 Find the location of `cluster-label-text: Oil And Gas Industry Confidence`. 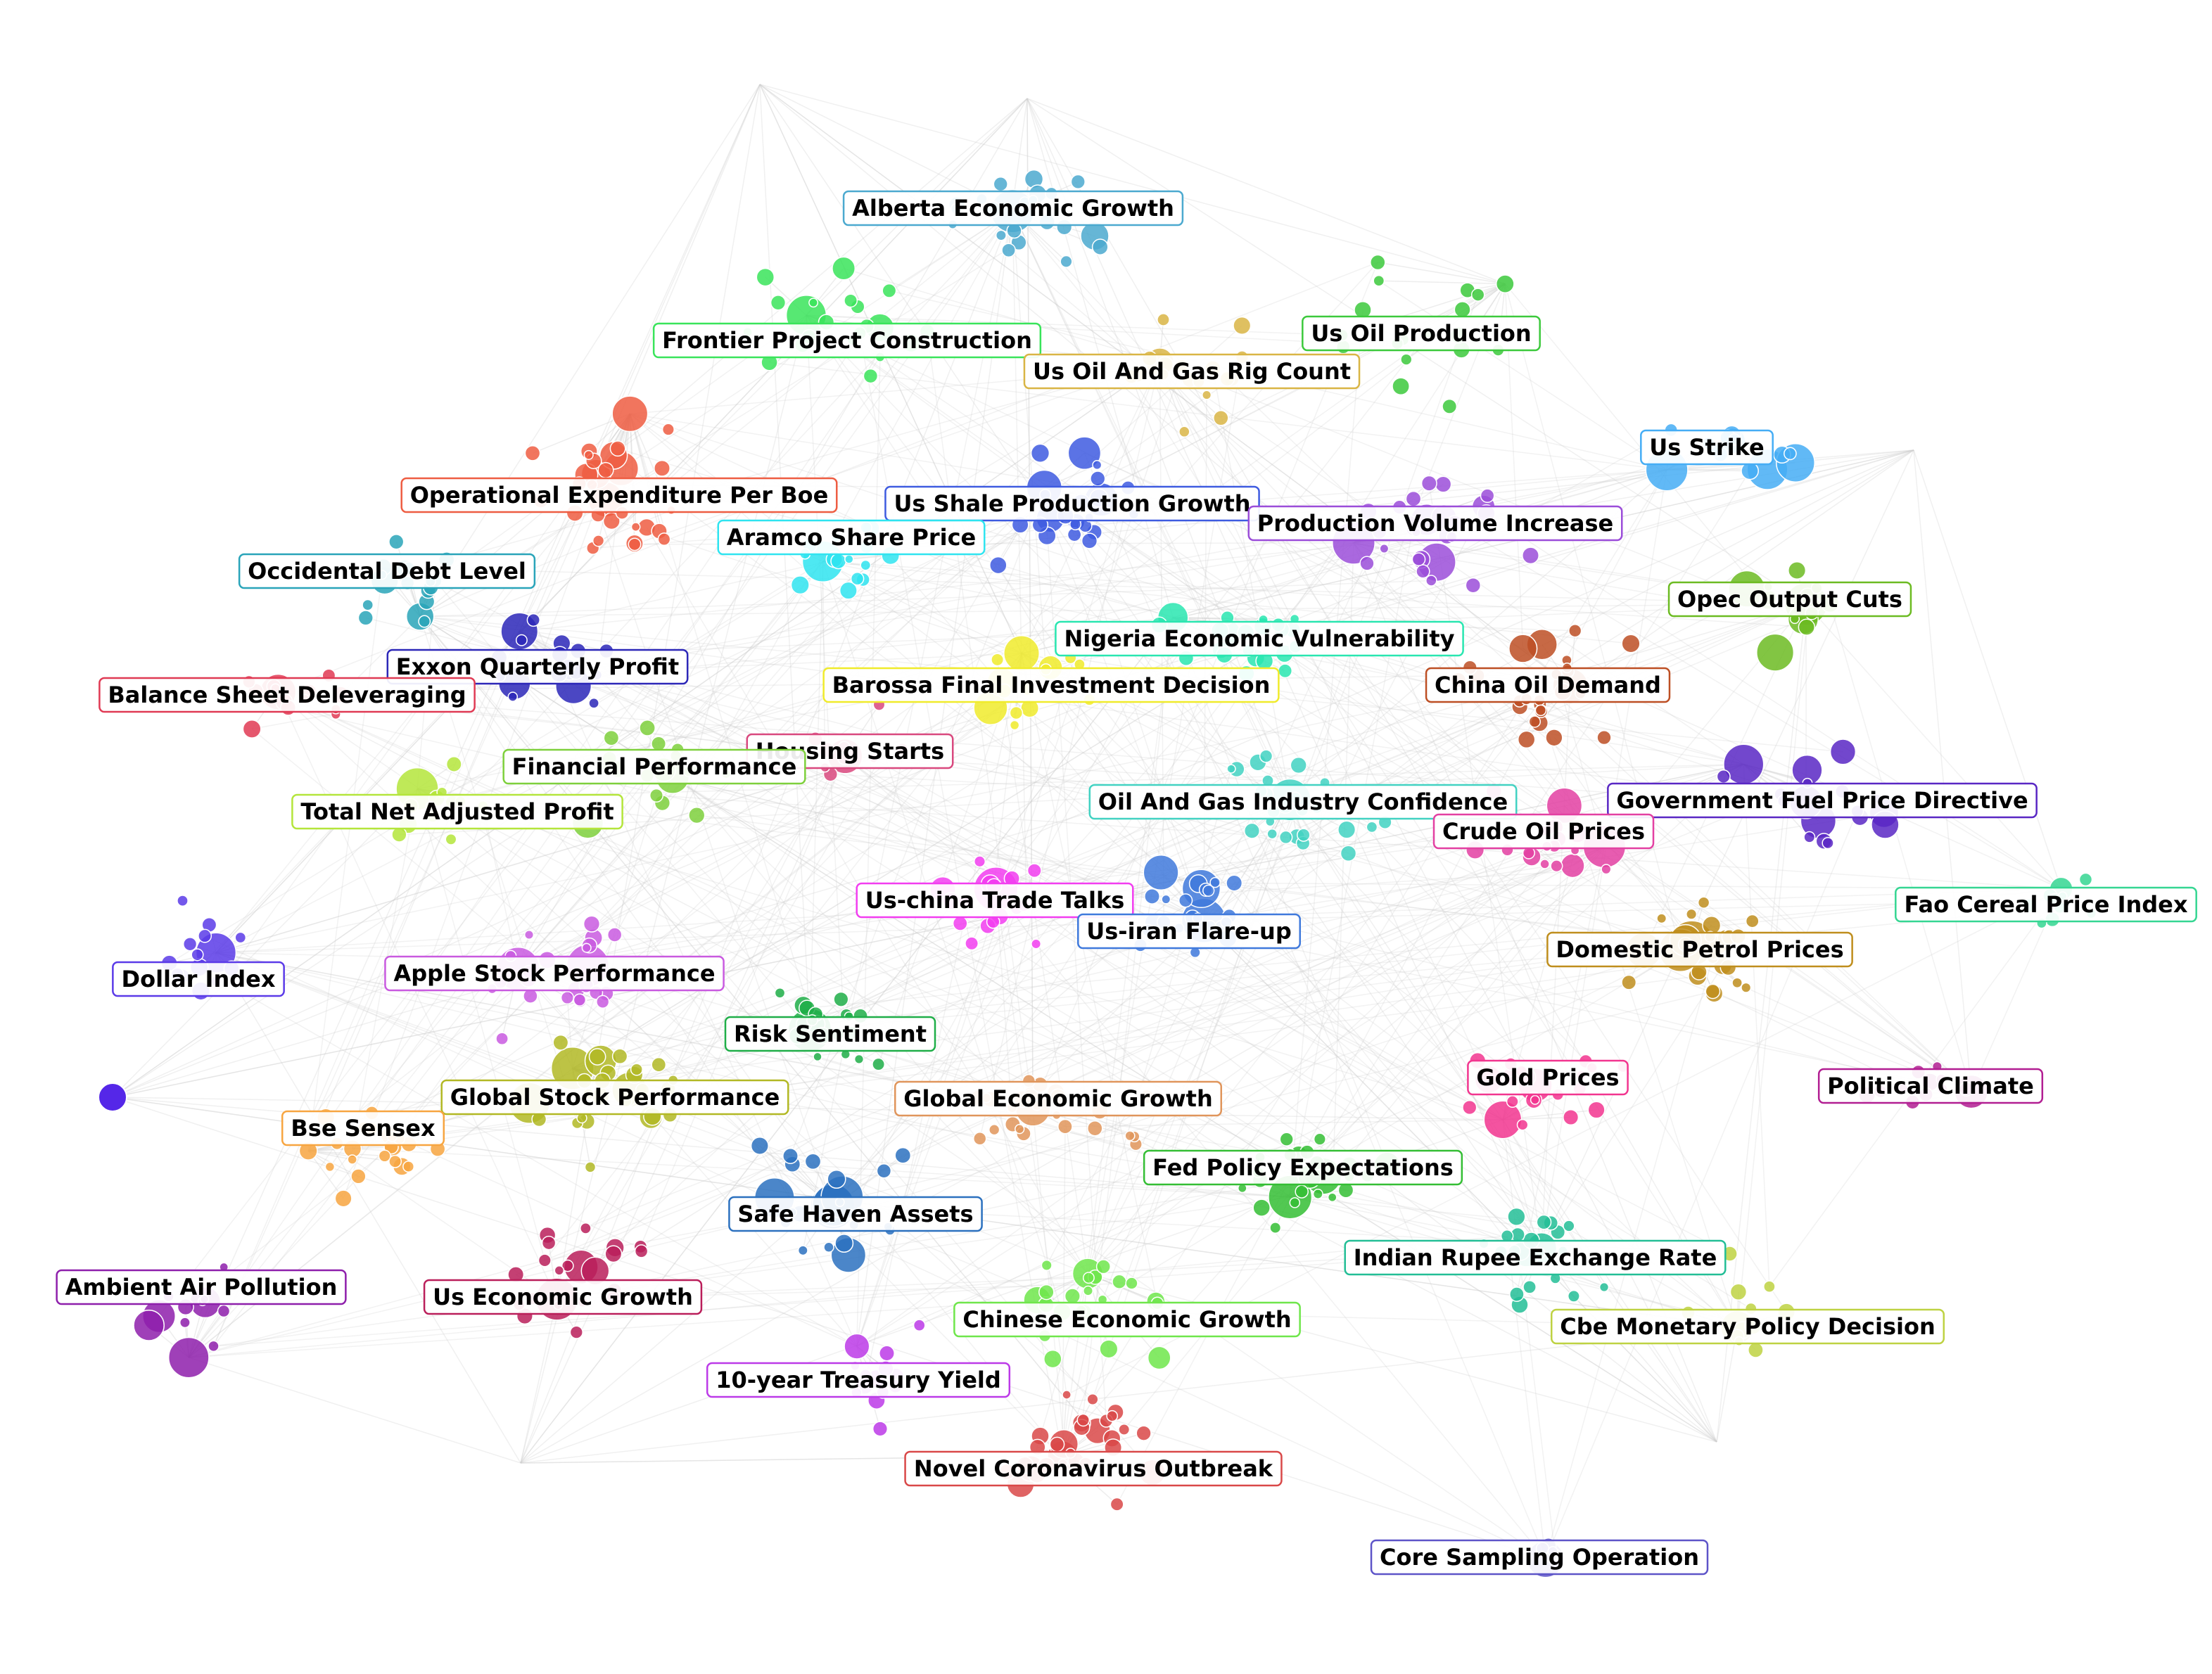

cluster-label-text: Oil And Gas Industry Confidence is located at coordinates (1303, 801).